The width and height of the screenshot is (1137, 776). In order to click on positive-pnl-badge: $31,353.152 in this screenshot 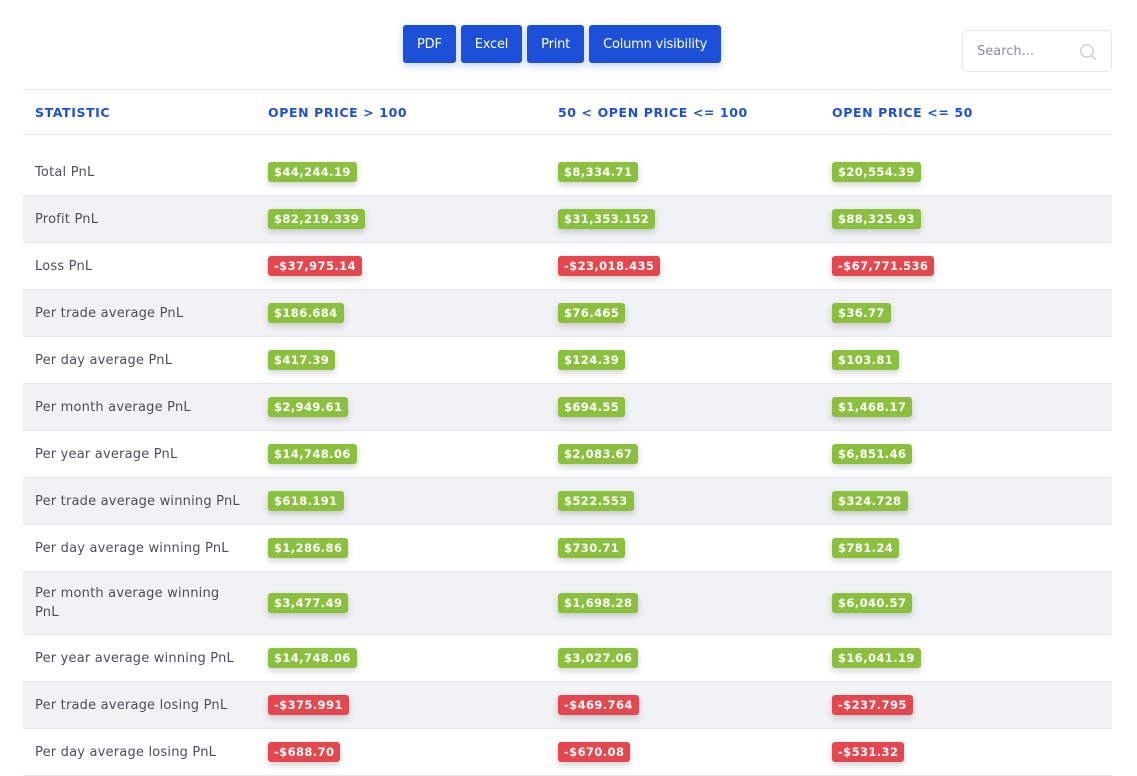, I will do `click(607, 219)`.